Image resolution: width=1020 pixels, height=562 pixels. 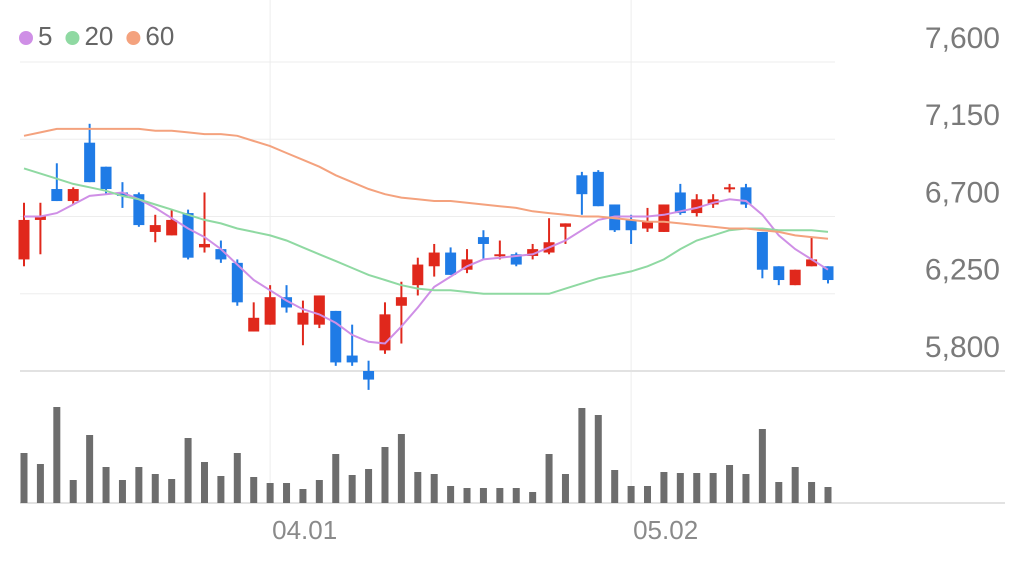 What do you see at coordinates (665, 530) in the screenshot?
I see `x-tick-label: 05.02` at bounding box center [665, 530].